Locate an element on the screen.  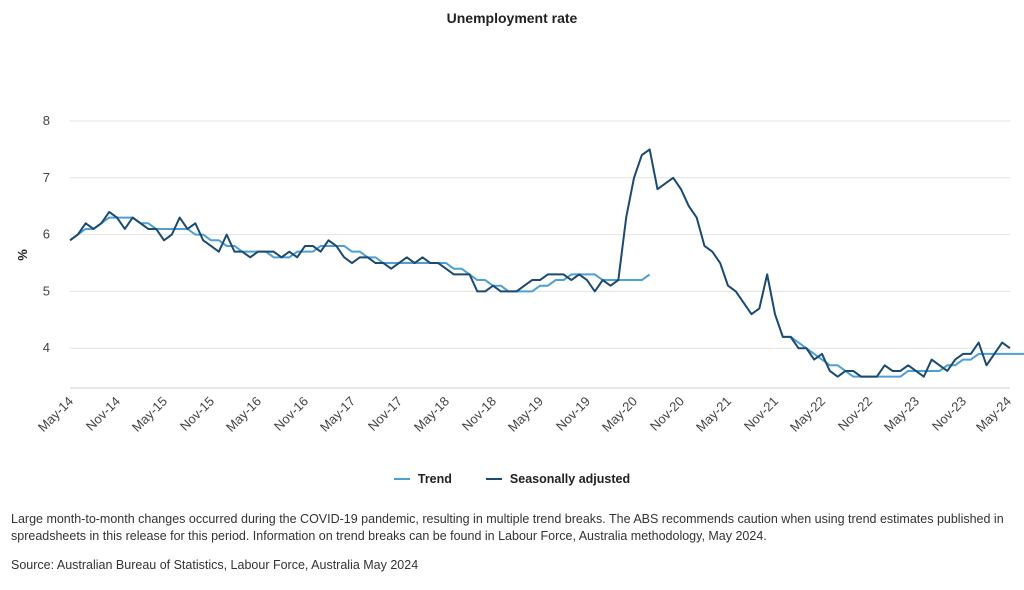
legend: Trend Seasonally adjusted is located at coordinates (512, 479).